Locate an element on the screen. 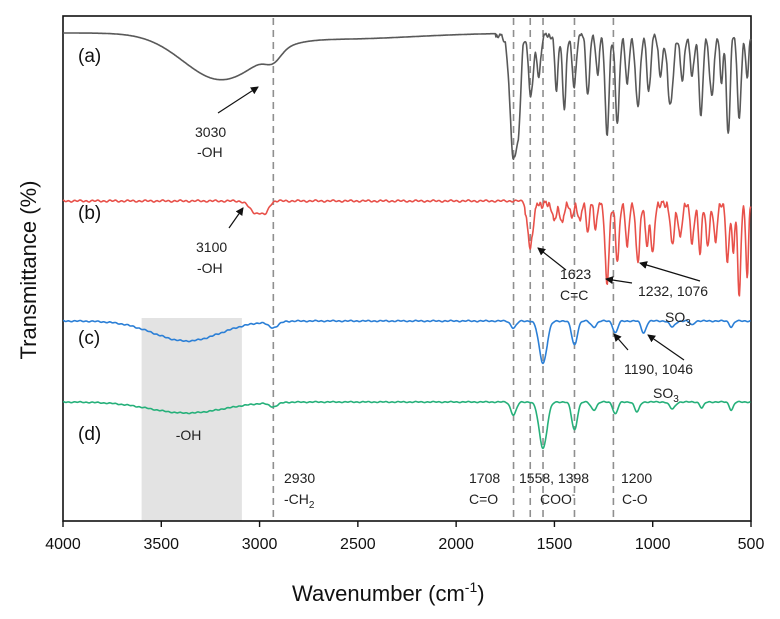 This screenshot has width=780, height=619. spectrum-c is located at coordinates (406, 342).